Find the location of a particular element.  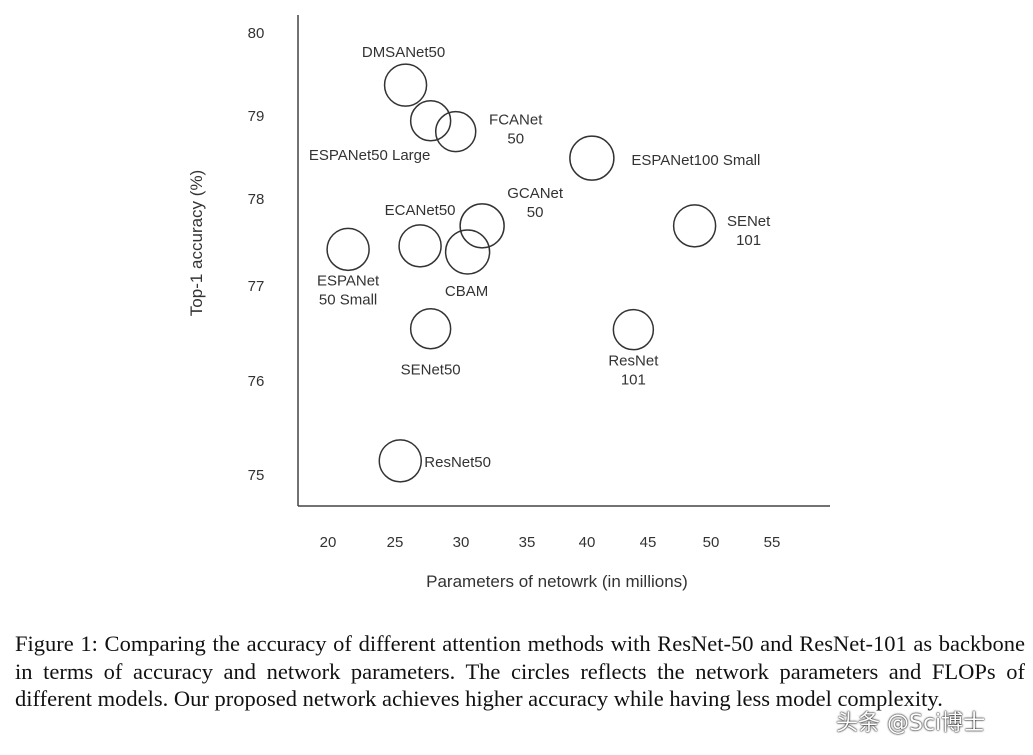

data-point: ResNet 101 is located at coordinates (633, 348).